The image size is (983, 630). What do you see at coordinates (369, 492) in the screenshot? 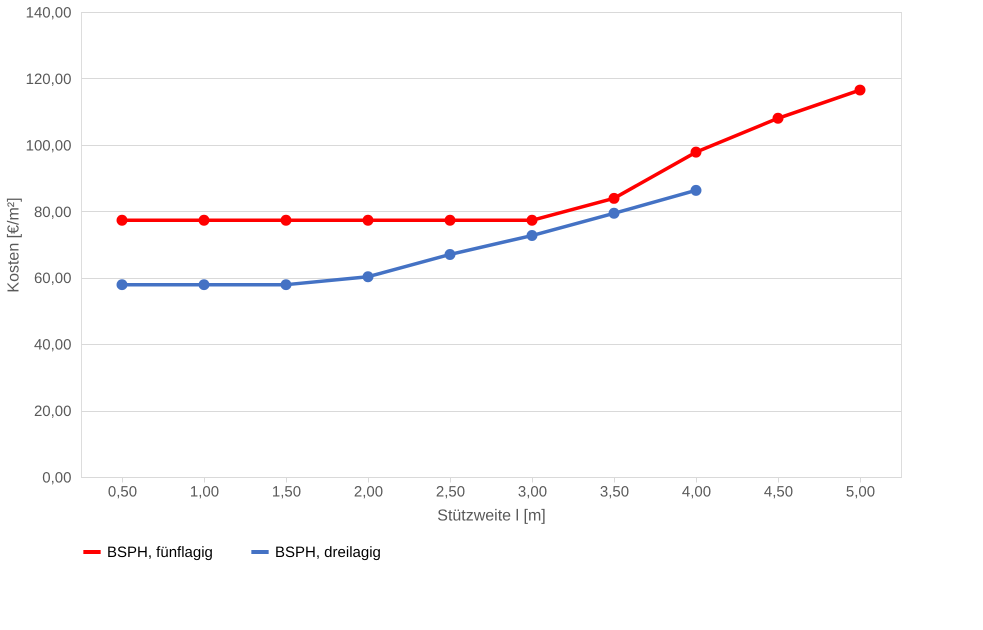
I see `x-tick-label: 2,00` at bounding box center [369, 492].